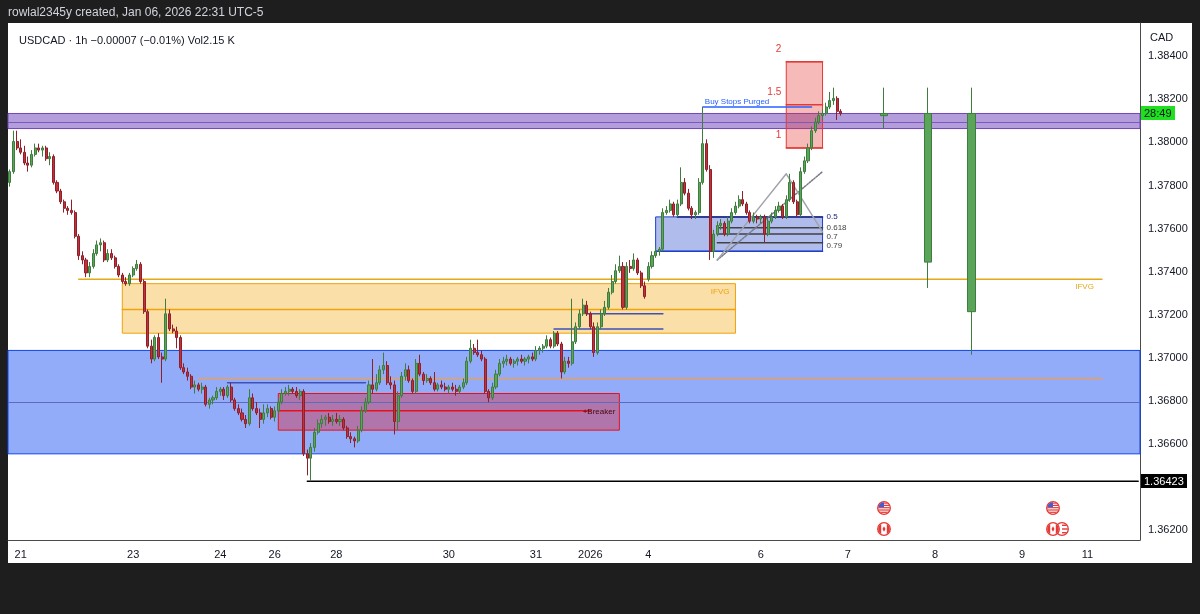 The image size is (1200, 614). Describe the element at coordinates (1168, 98) in the screenshot. I see `y-tick-label: 1.38200` at that location.